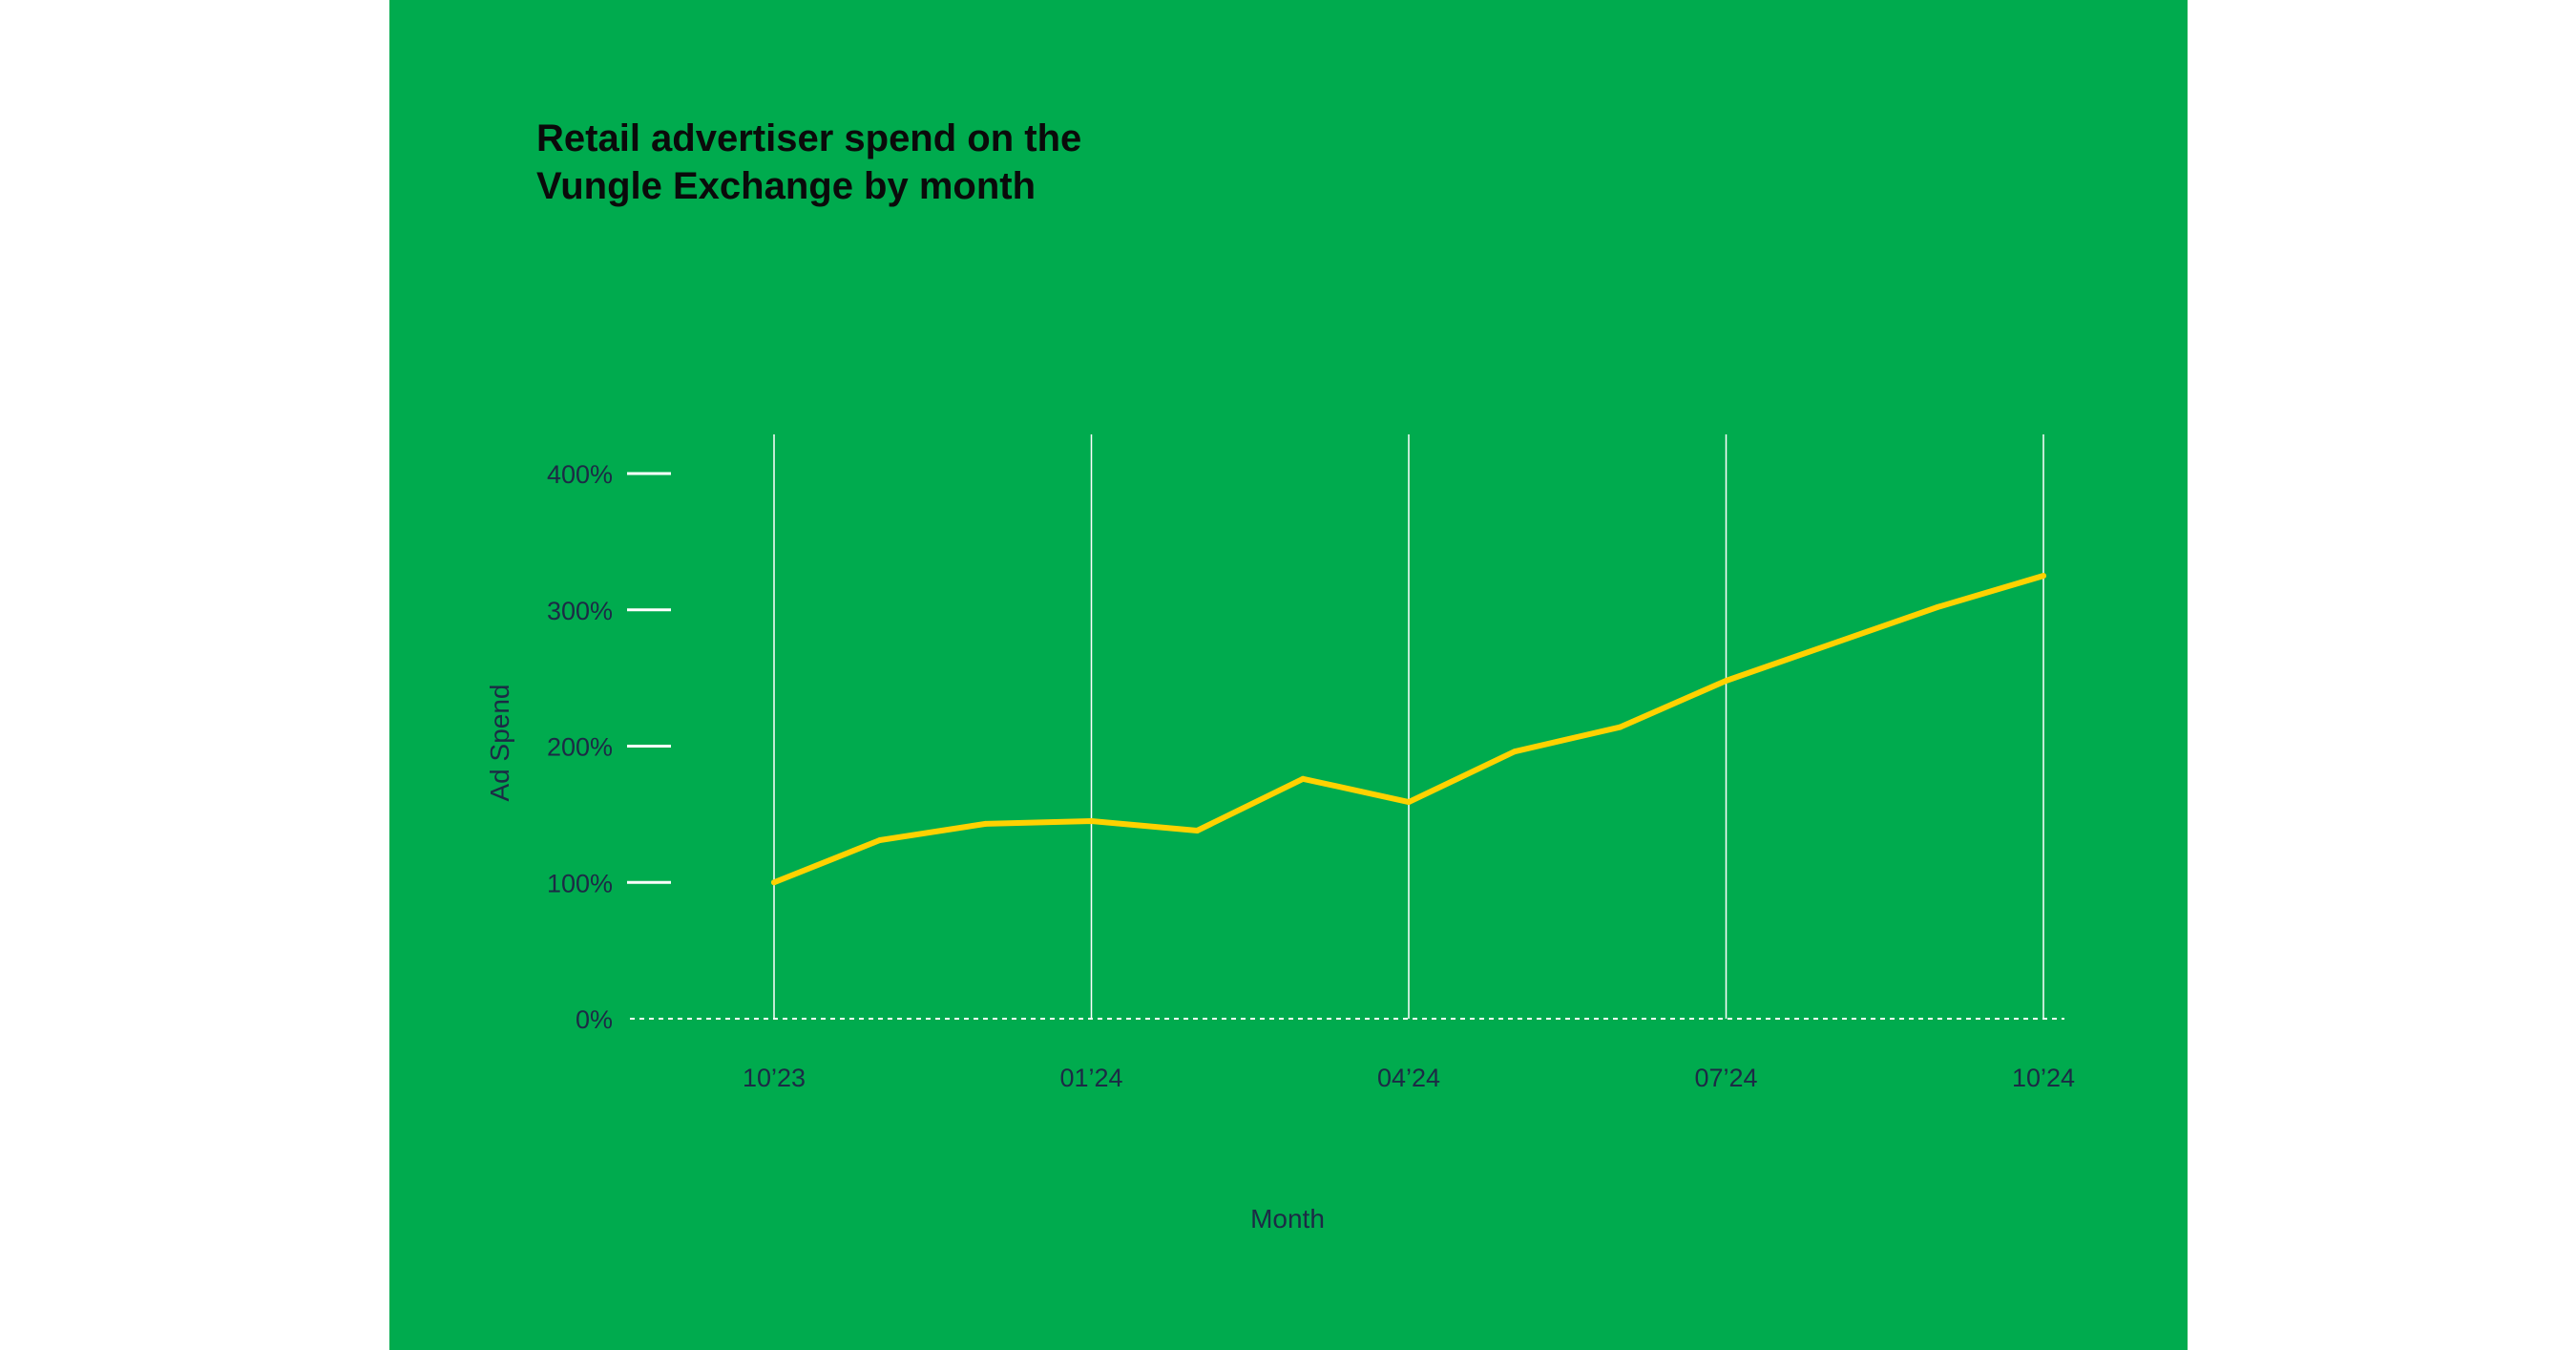 Image resolution: width=2576 pixels, height=1350 pixels. Describe the element at coordinates (580, 883) in the screenshot. I see `y-tick-label: 100%` at that location.